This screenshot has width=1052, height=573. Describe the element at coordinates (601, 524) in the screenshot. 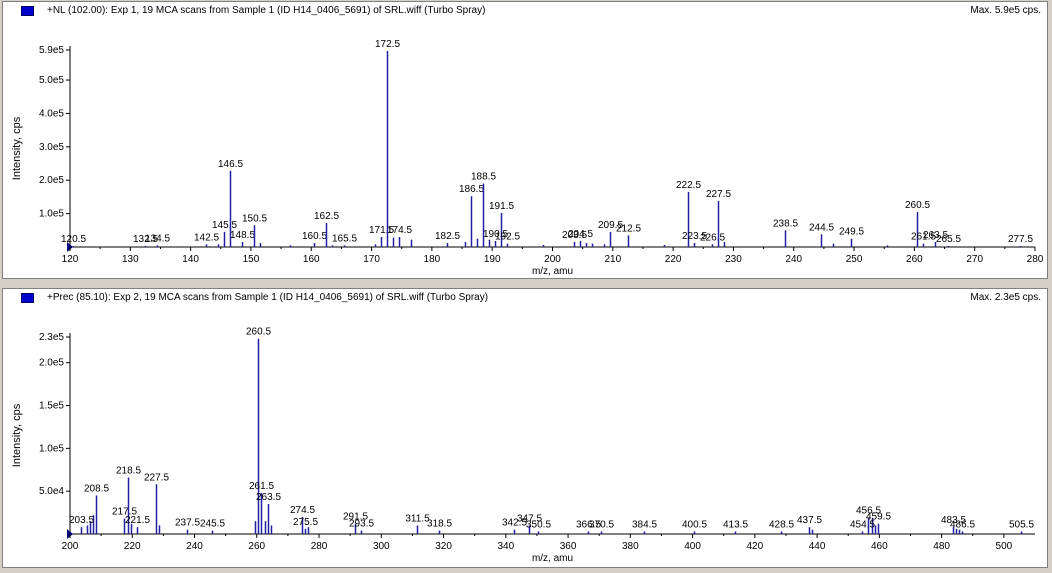

I see `peak-label: 370.5` at that location.